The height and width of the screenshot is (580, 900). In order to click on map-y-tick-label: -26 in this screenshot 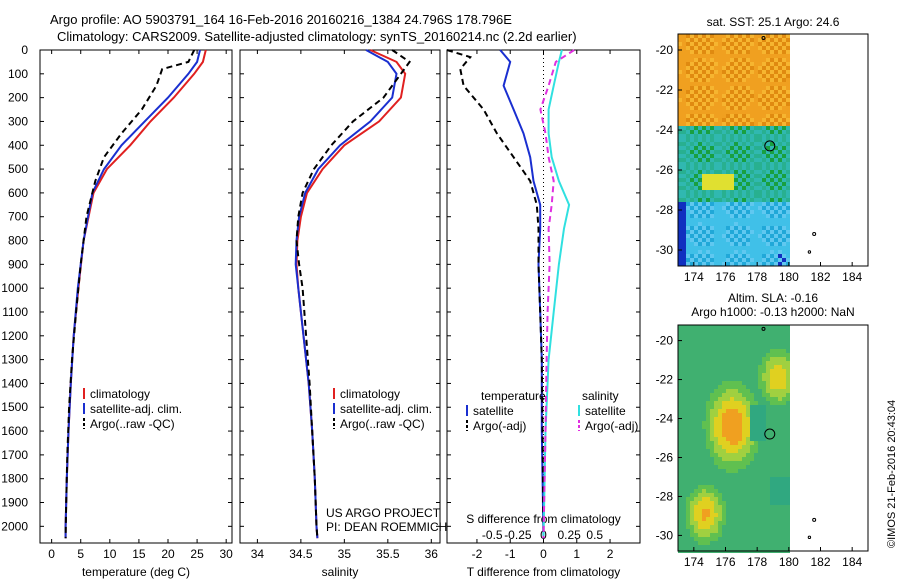, I will do `click(665, 457)`.